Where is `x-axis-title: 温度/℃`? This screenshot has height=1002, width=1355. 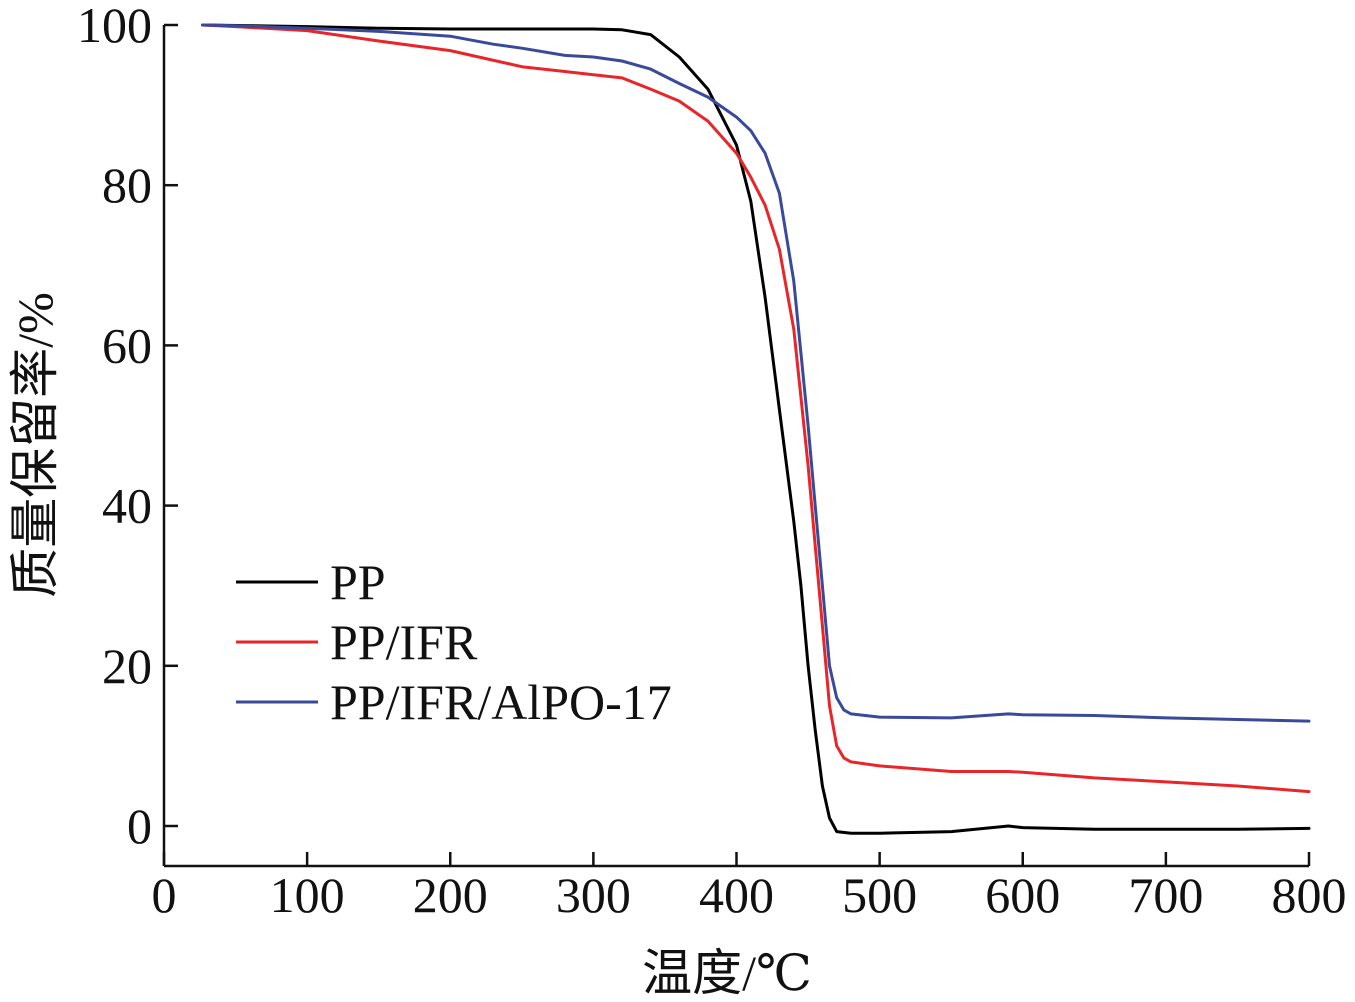
x-axis-title: 温度/℃ is located at coordinates (727, 973).